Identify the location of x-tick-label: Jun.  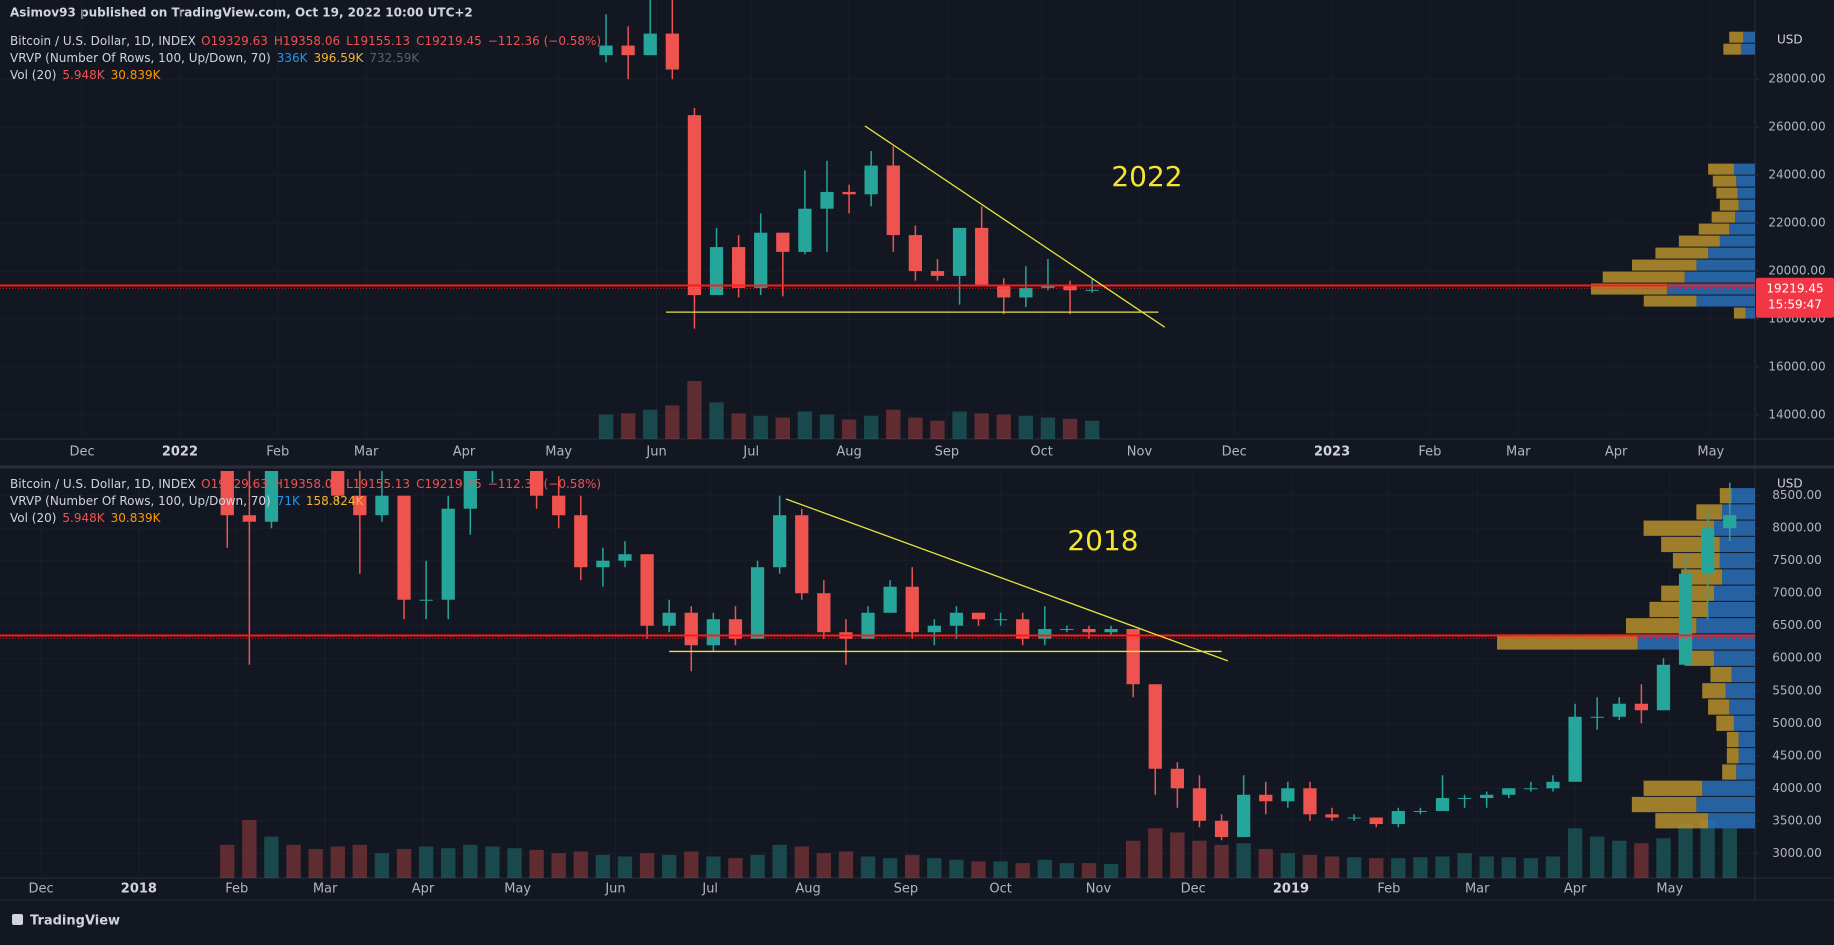
(614, 889).